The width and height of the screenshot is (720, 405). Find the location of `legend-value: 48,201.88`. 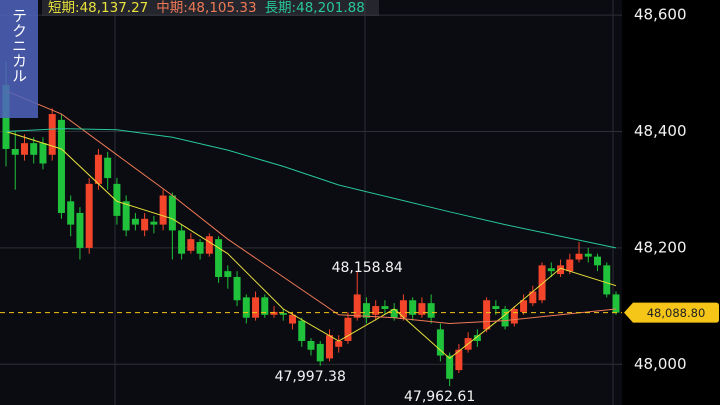

legend-value: 48,201.88 is located at coordinates (330, 8).